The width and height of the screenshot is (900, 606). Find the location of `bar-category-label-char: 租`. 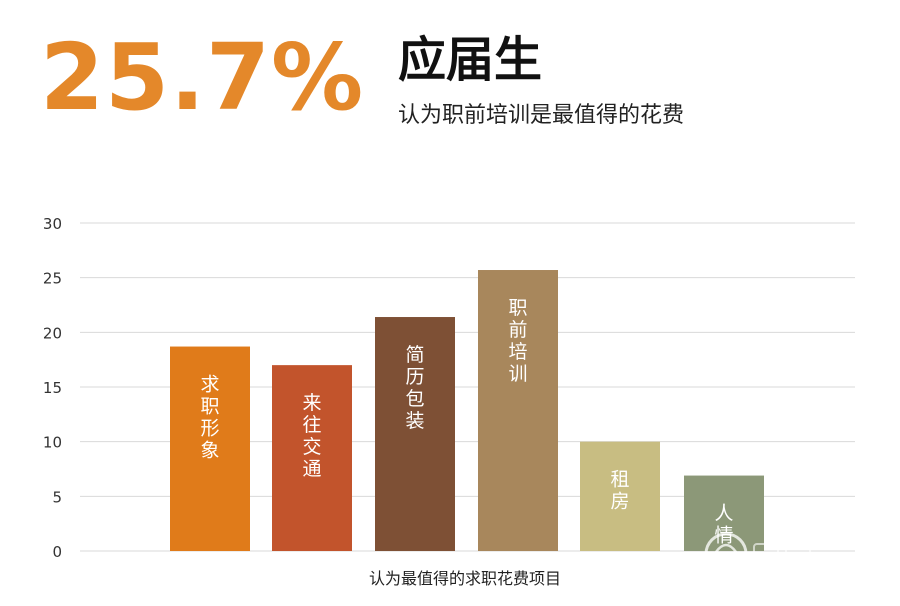

bar-category-label-char: 租 is located at coordinates (619, 480).